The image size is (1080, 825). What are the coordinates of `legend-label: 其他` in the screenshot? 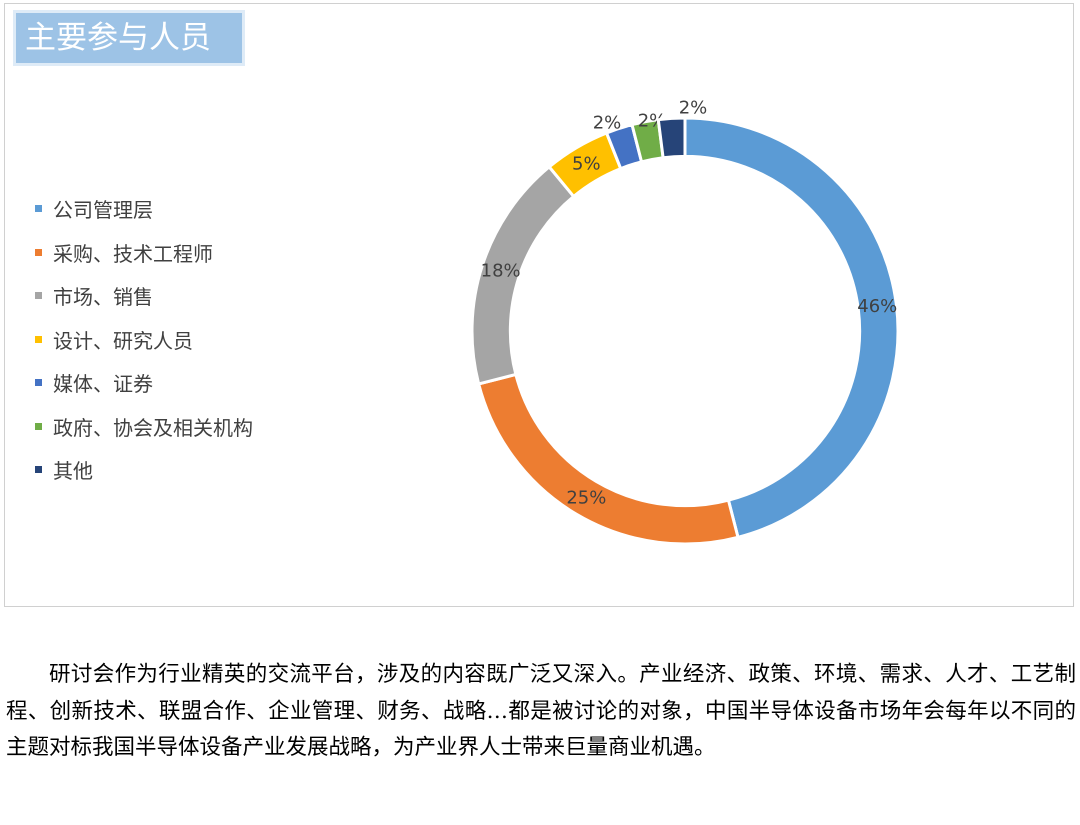 It's located at (73, 471).